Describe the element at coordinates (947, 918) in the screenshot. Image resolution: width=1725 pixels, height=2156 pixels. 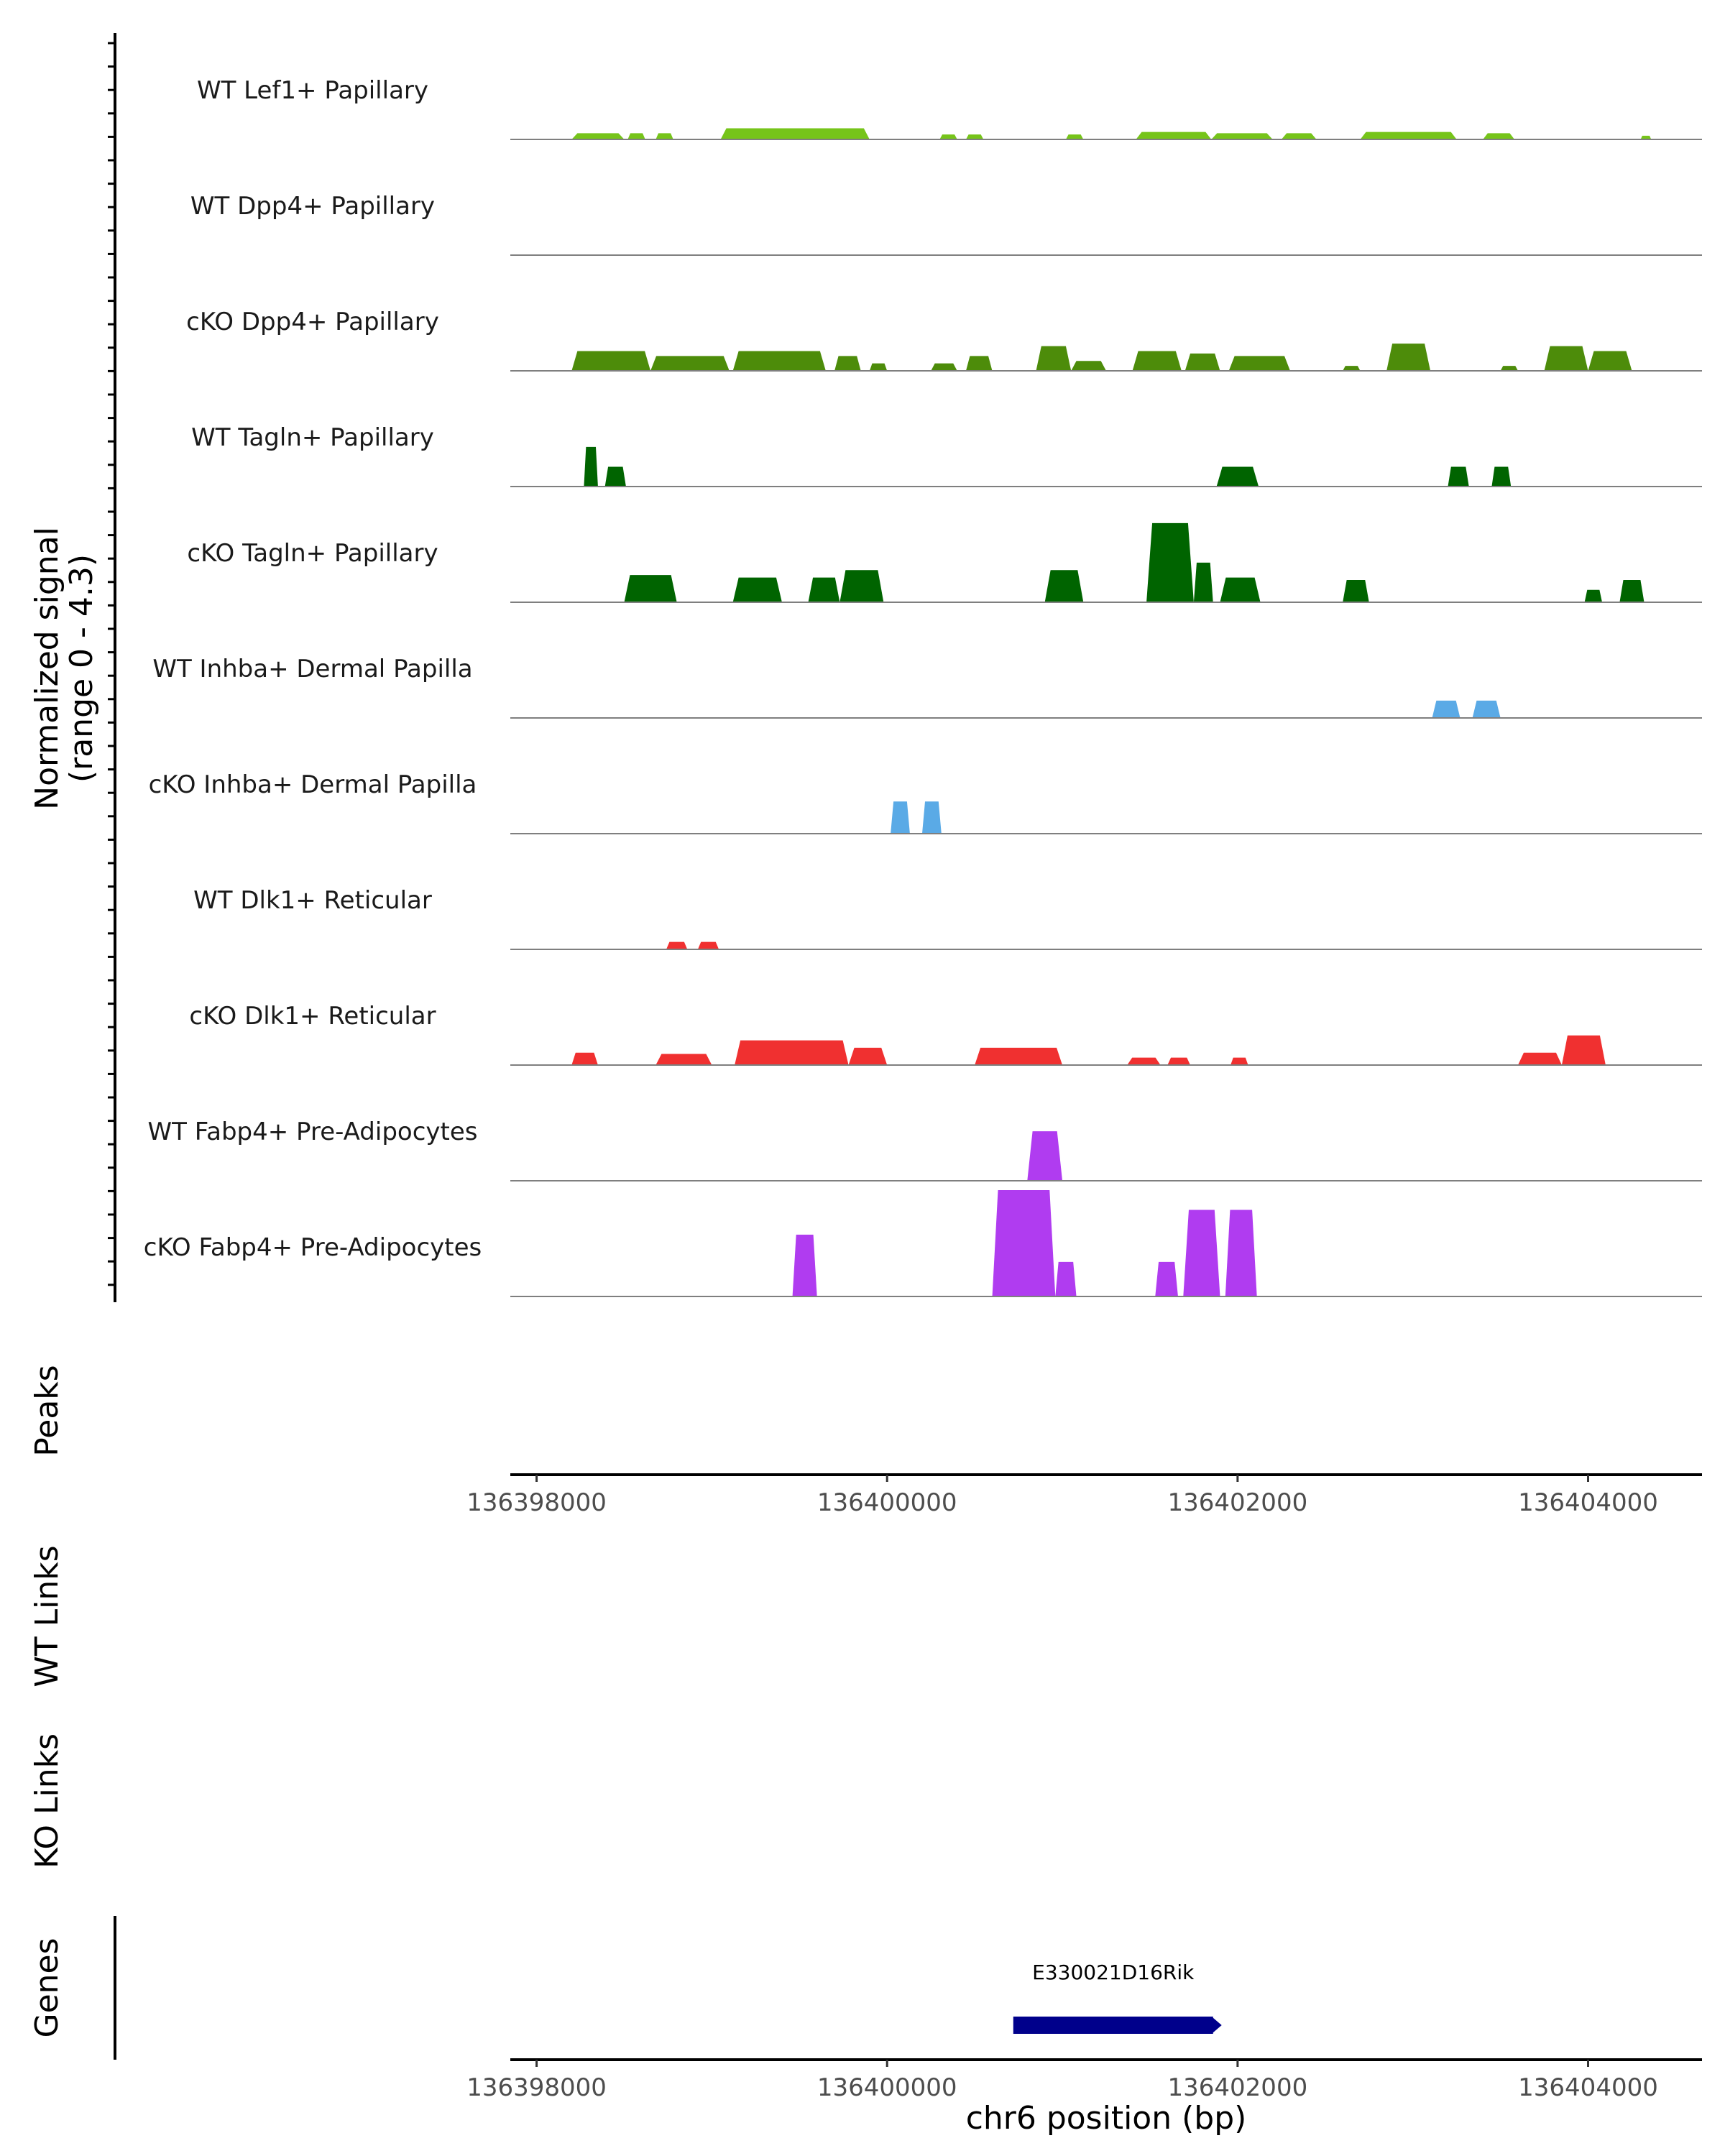
I see `track-wt-dlk1-reticular: WT Dlk1+ Reticular` at that location.